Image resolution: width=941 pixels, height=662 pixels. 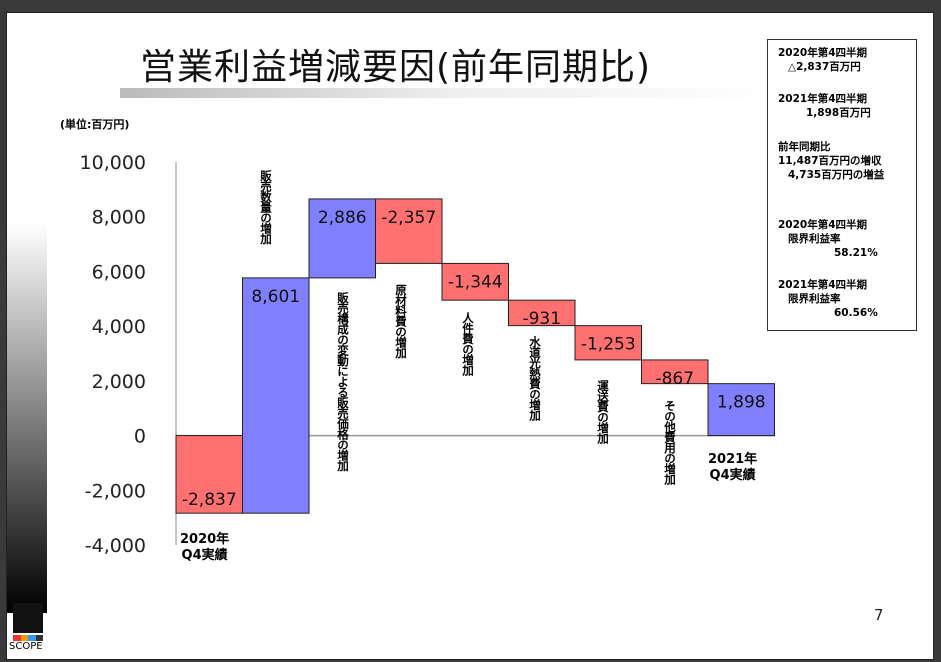 I want to click on category-label: 人件費の増加, so click(x=468, y=343).